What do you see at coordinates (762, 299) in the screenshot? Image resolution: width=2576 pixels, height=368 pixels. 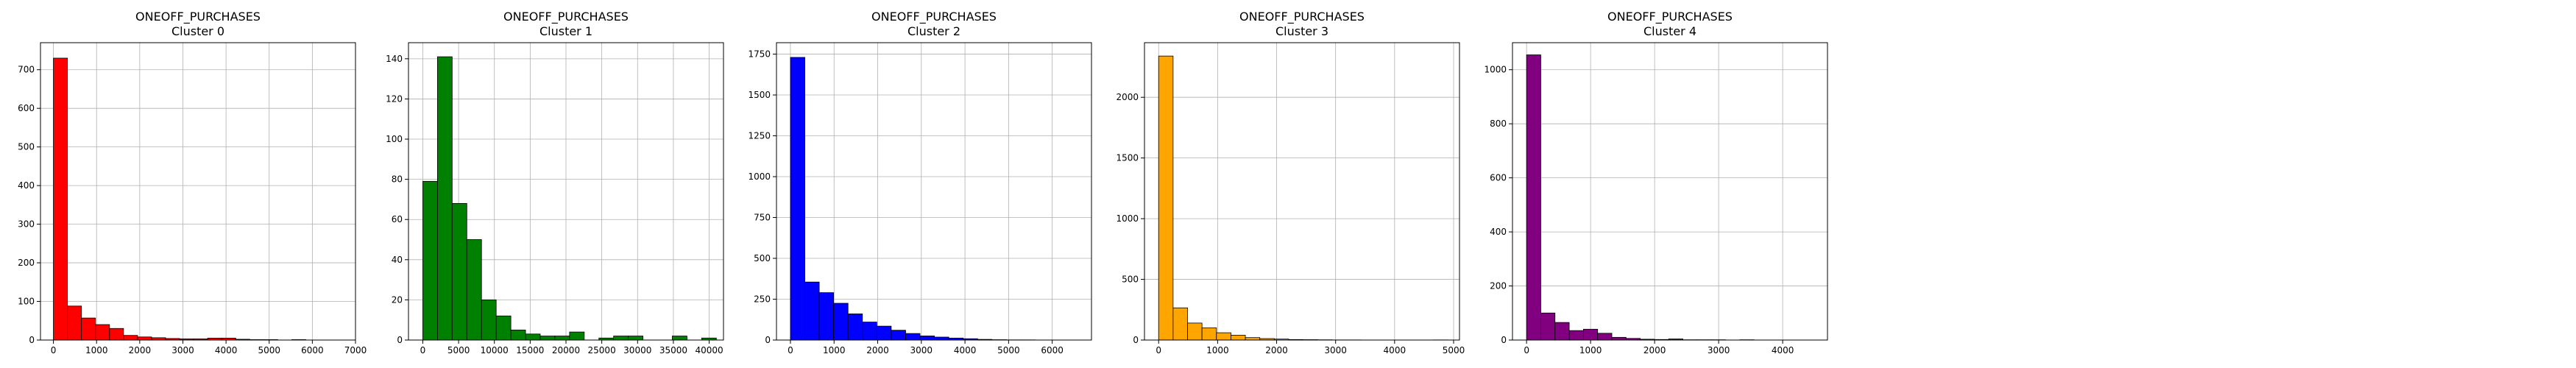 I see `y-tick-label: 250` at bounding box center [762, 299].